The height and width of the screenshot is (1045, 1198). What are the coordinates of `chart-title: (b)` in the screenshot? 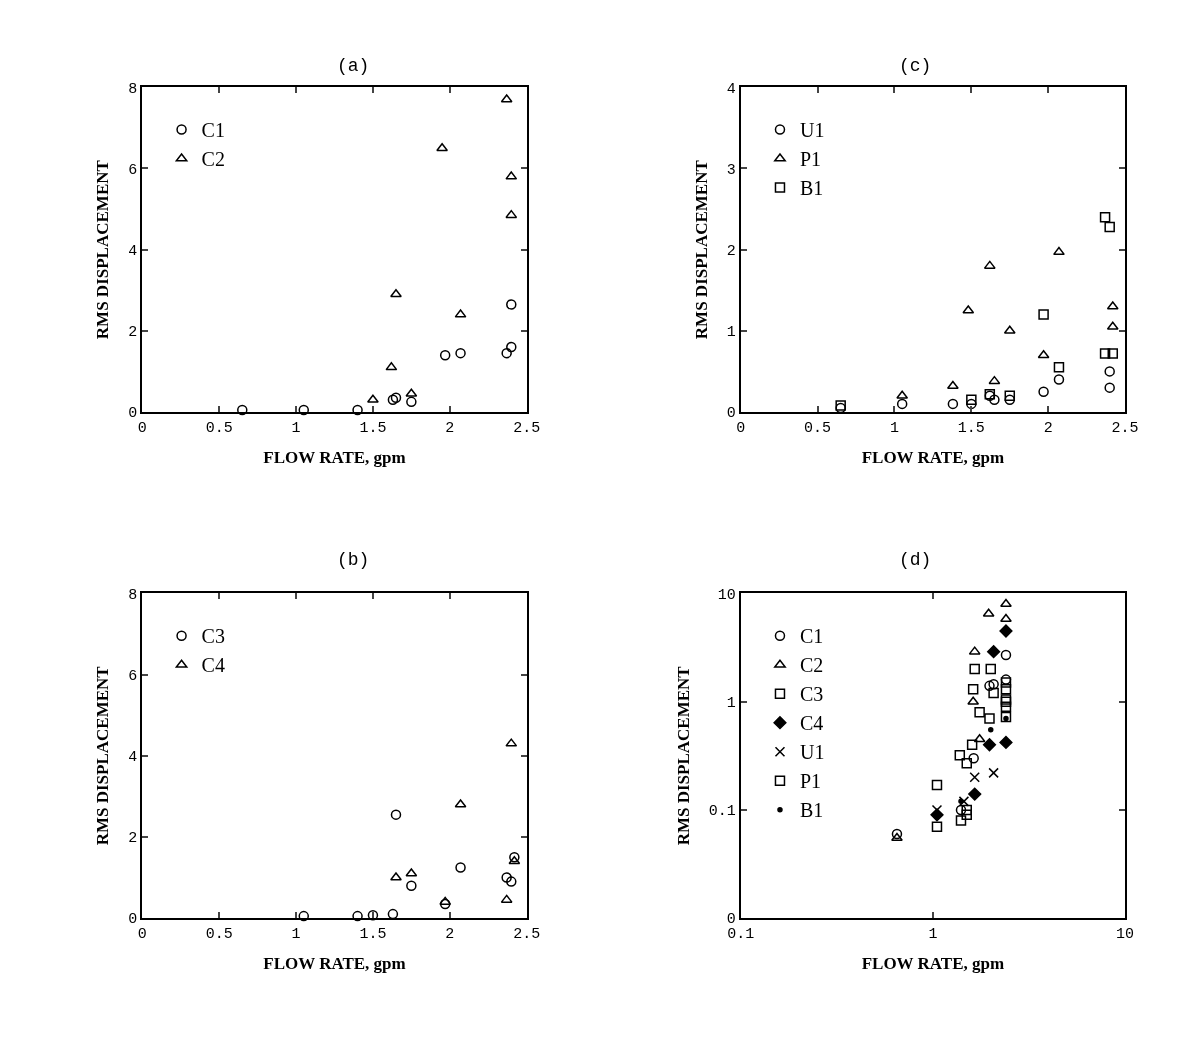 It's located at (353, 560).